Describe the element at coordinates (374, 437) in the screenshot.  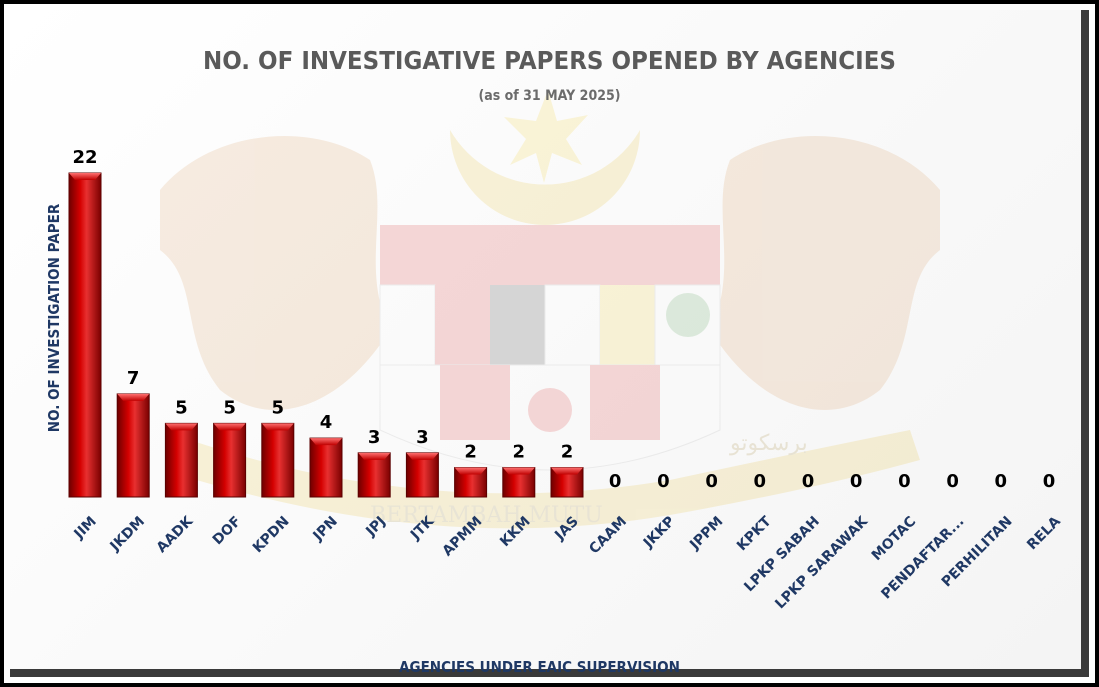
I see `data-label-jpj: 3` at that location.